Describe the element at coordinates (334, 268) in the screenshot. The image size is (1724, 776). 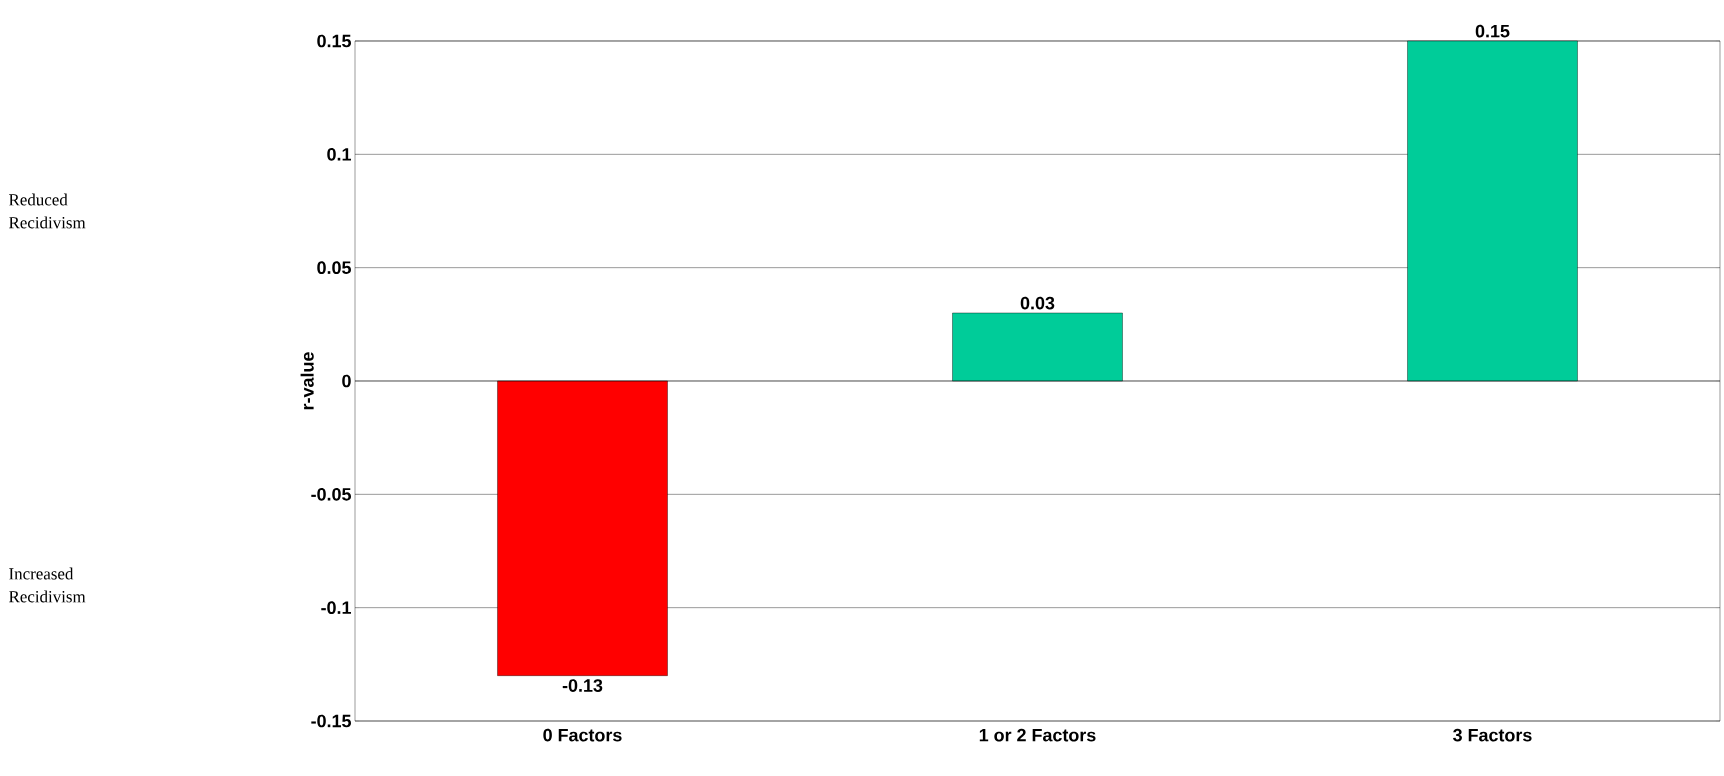
I see `y-tick-label: 0.05` at that location.